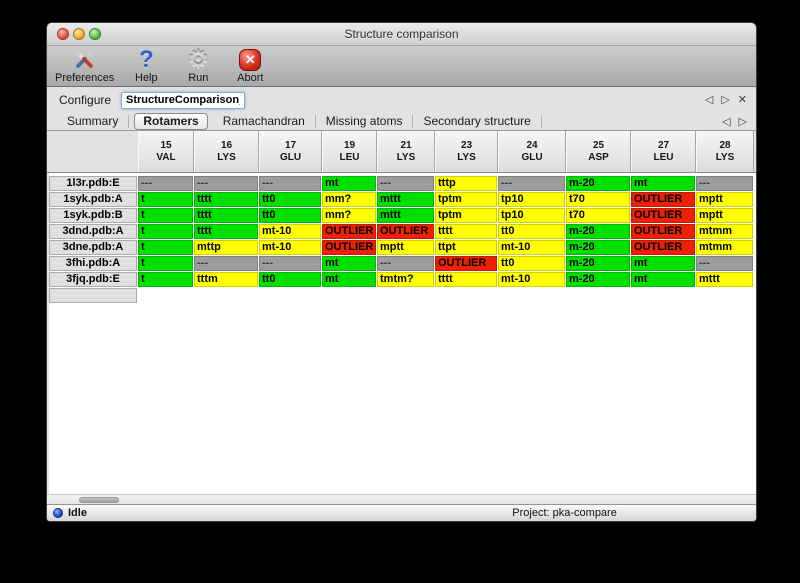  Describe the element at coordinates (63, 34) in the screenshot. I see `close-button` at that location.